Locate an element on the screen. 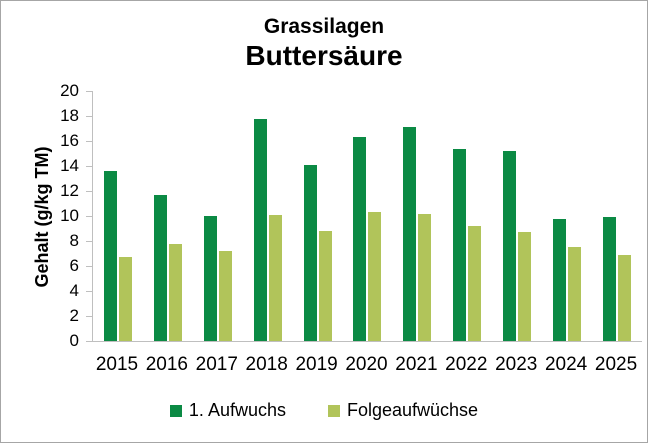 The height and width of the screenshot is (443, 648). x-tick-label: 2025 is located at coordinates (616, 364).